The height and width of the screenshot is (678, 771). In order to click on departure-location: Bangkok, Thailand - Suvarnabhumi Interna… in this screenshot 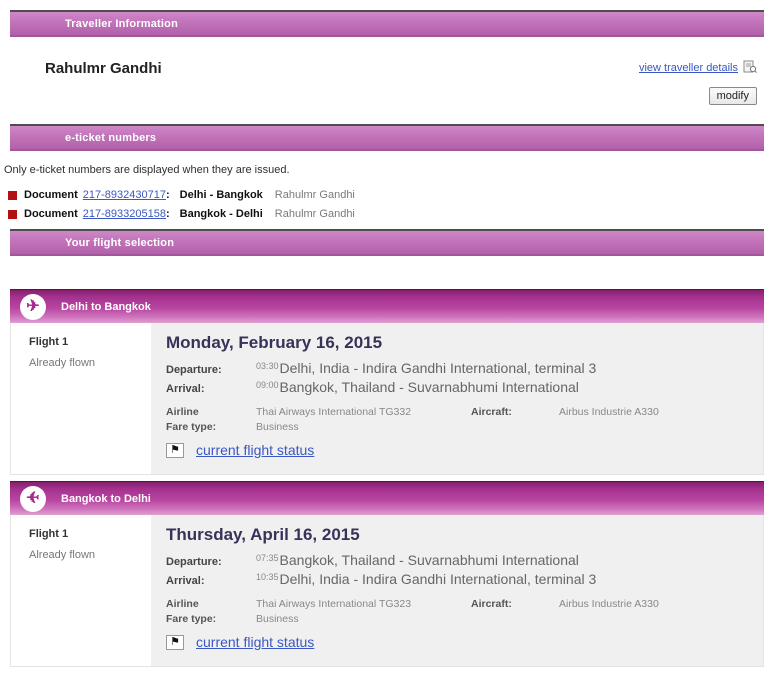, I will do `click(429, 560)`.